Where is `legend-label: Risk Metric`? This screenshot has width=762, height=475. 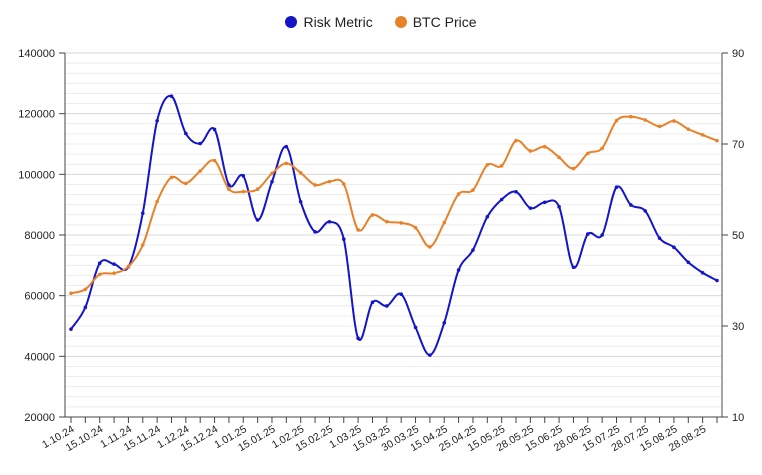
legend-label: Risk Metric is located at coordinates (338, 22).